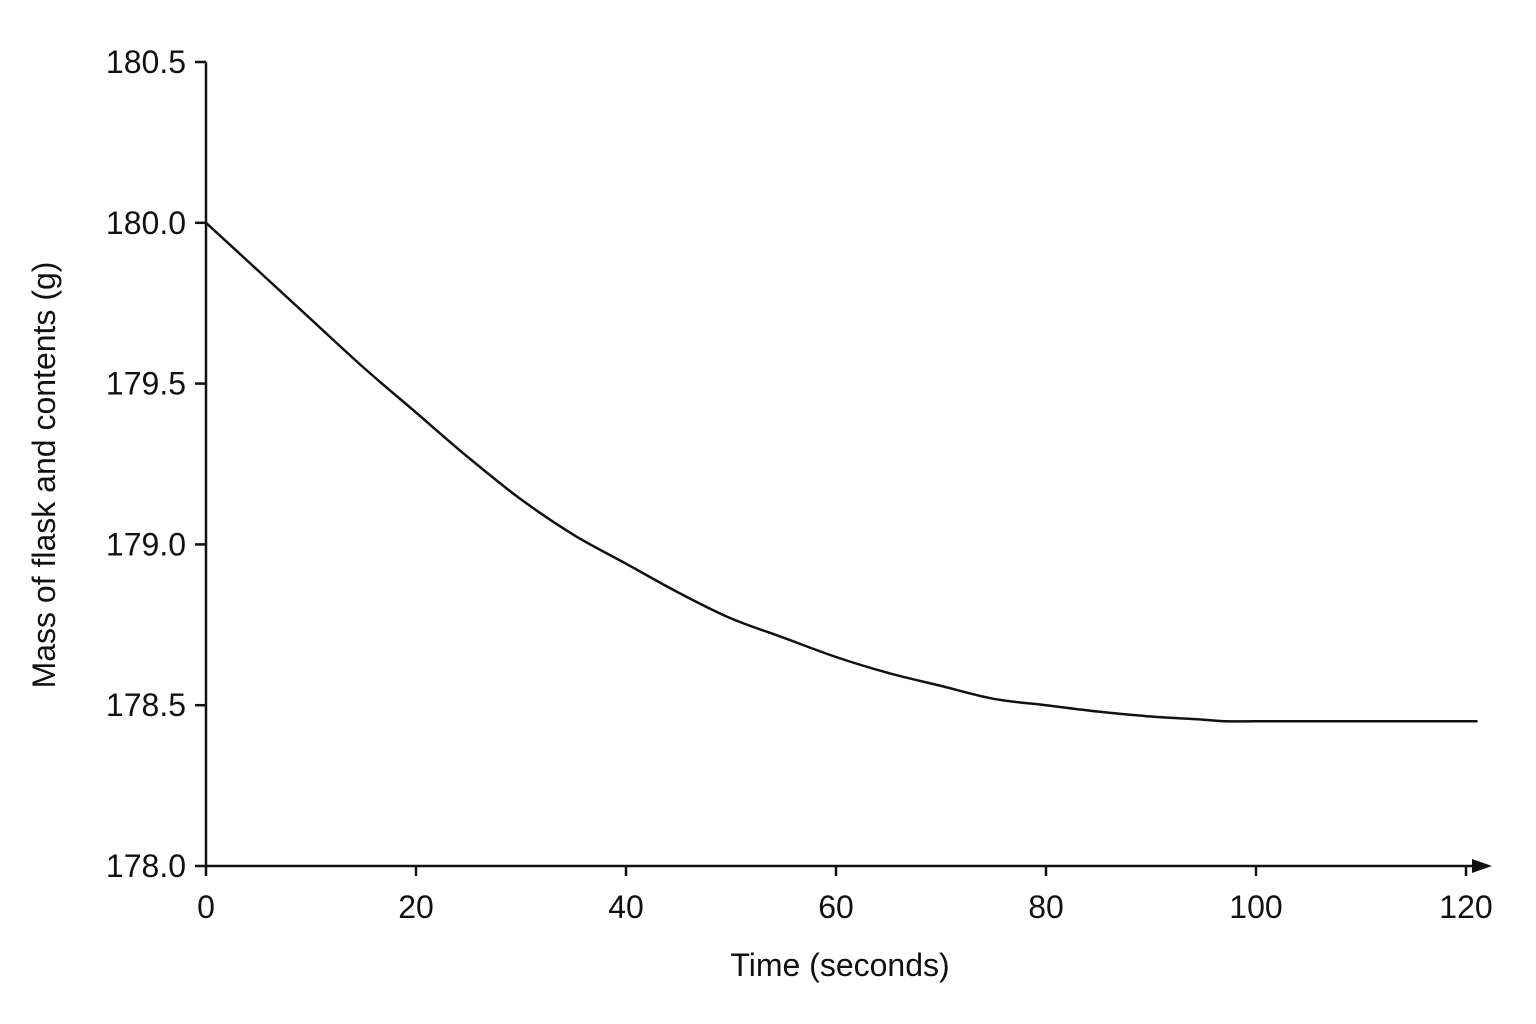 The image size is (1536, 1024). I want to click on y-axis-ticks: 178.0 178.5 179.0 179.5 180.0 180.5, so click(156, 464).